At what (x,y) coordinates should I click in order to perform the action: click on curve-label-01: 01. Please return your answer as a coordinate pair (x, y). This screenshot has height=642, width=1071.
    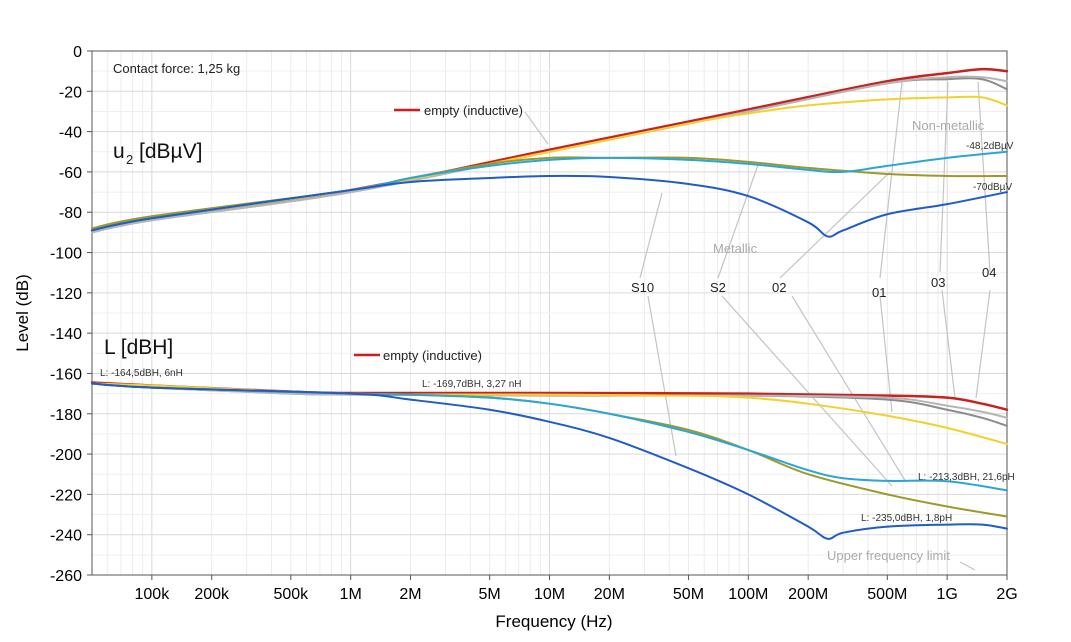
    Looking at the image, I should click on (879, 292).